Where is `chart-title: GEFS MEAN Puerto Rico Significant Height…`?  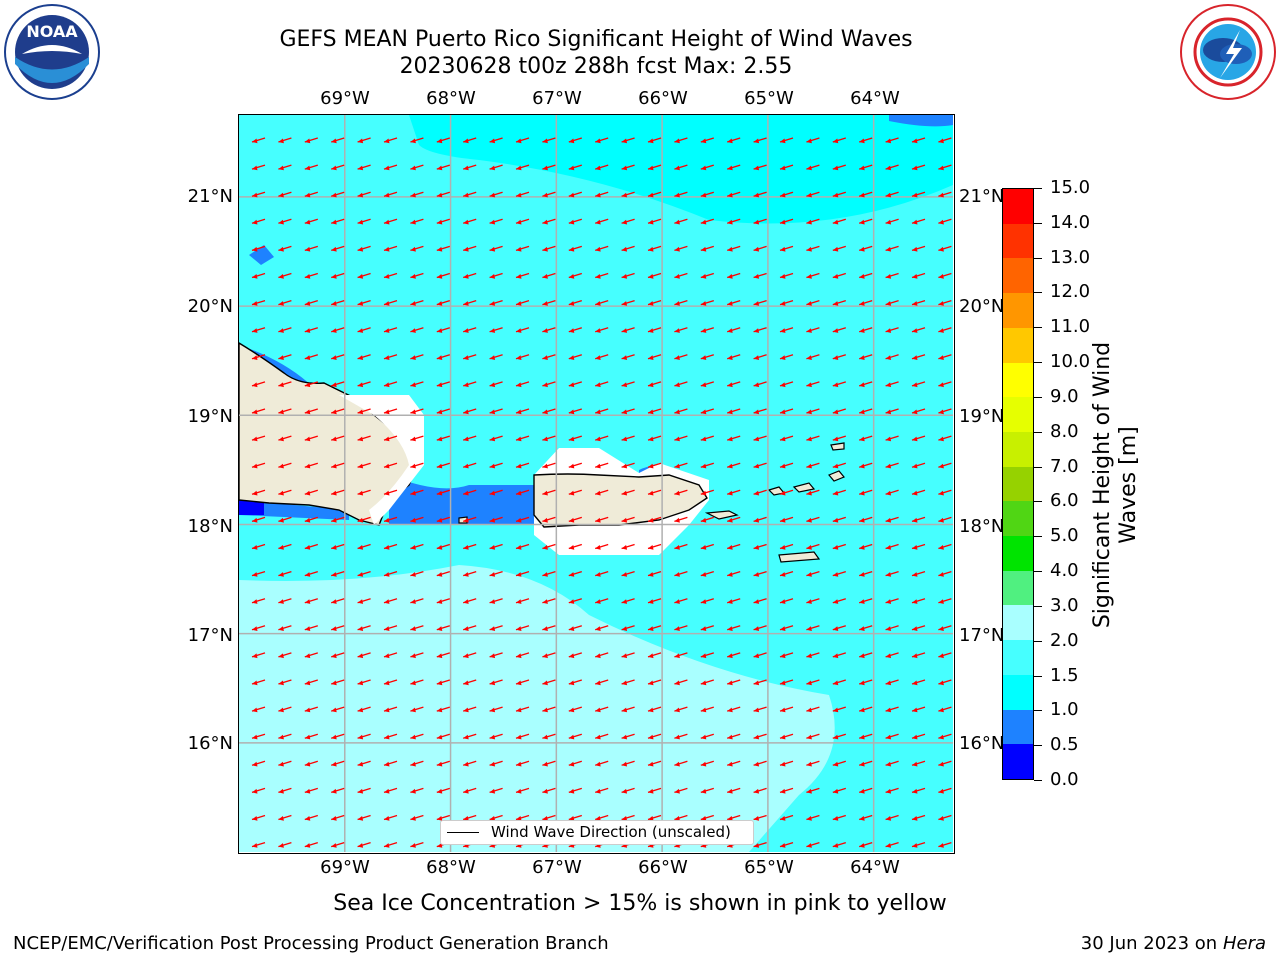
chart-title: GEFS MEAN Puerto Rico Significant Height… is located at coordinates (596, 39).